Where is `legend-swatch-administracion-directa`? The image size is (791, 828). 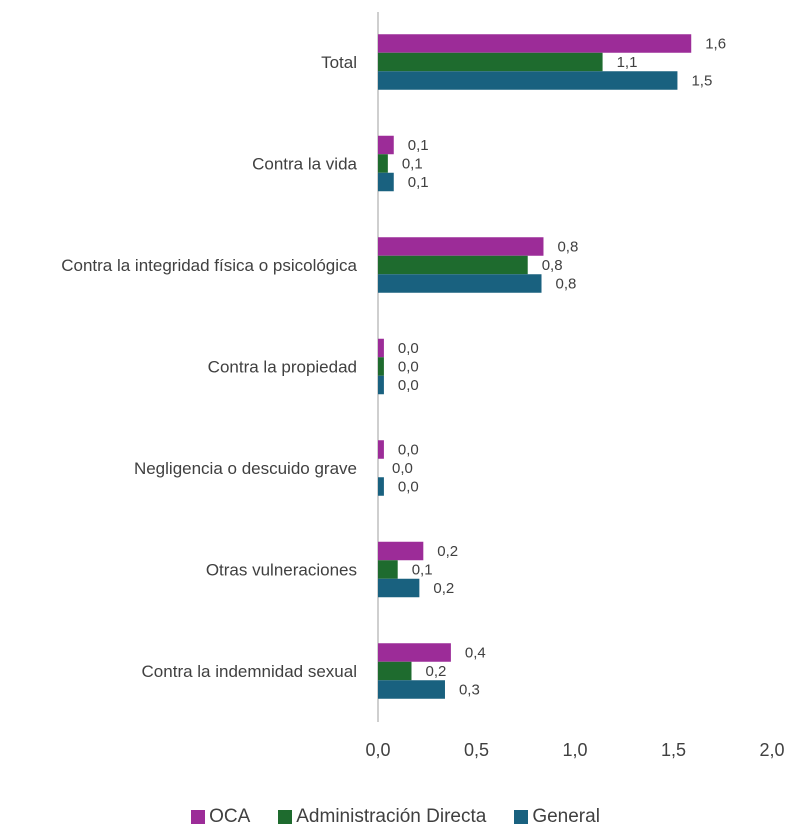
legend-swatch-administracion-directa is located at coordinates (285, 817).